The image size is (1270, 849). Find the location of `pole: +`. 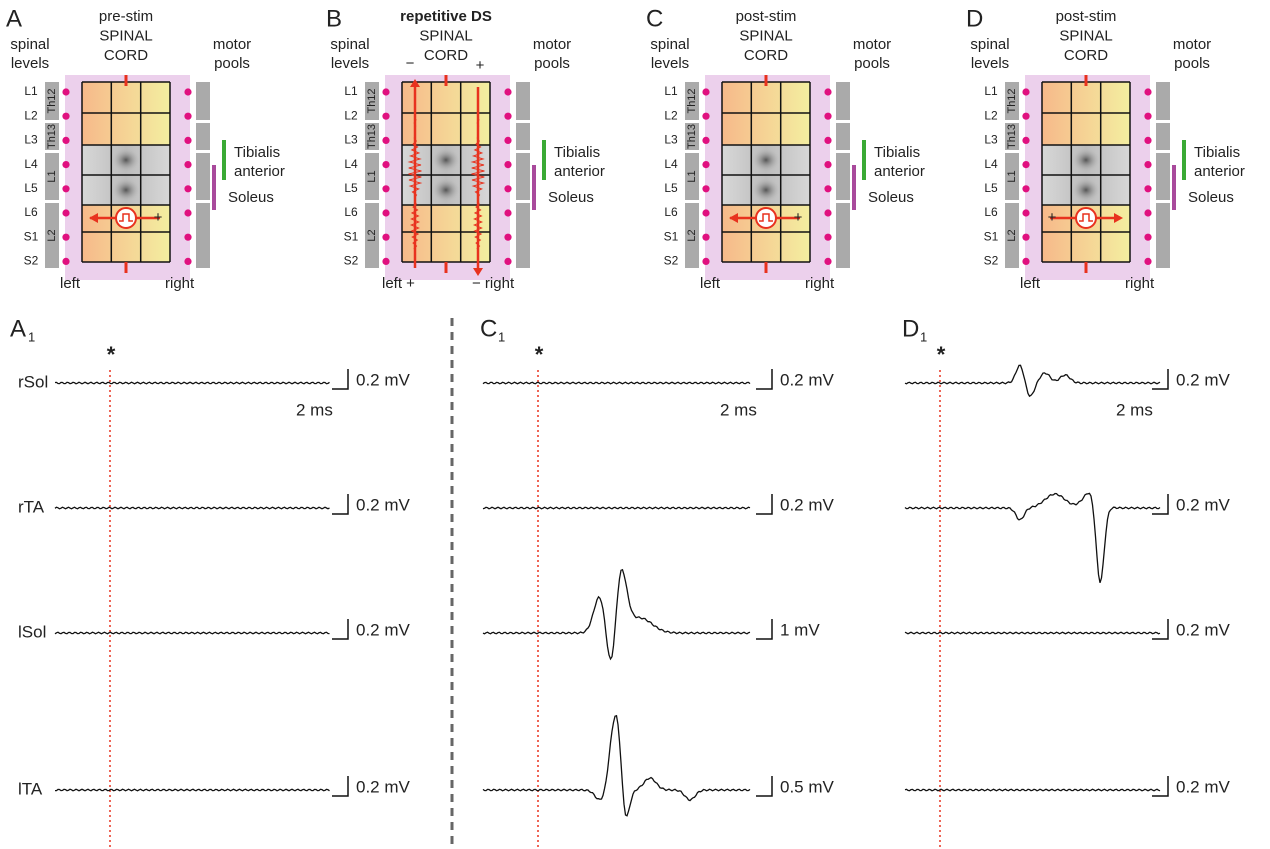

pole: + is located at coordinates (480, 65).